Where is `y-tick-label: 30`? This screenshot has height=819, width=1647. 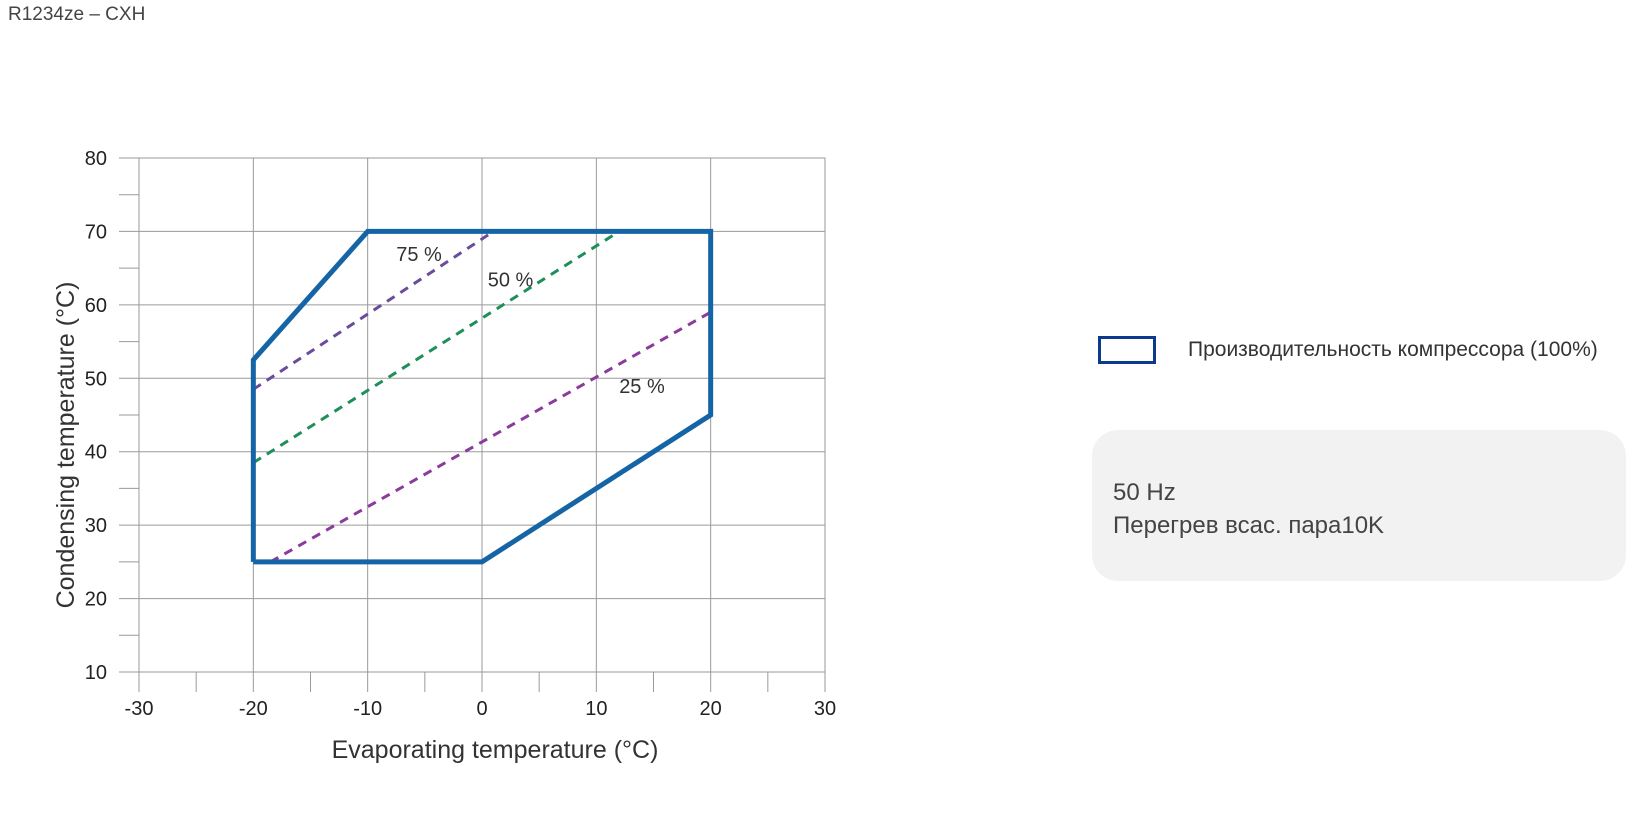 y-tick-label: 30 is located at coordinates (96, 526).